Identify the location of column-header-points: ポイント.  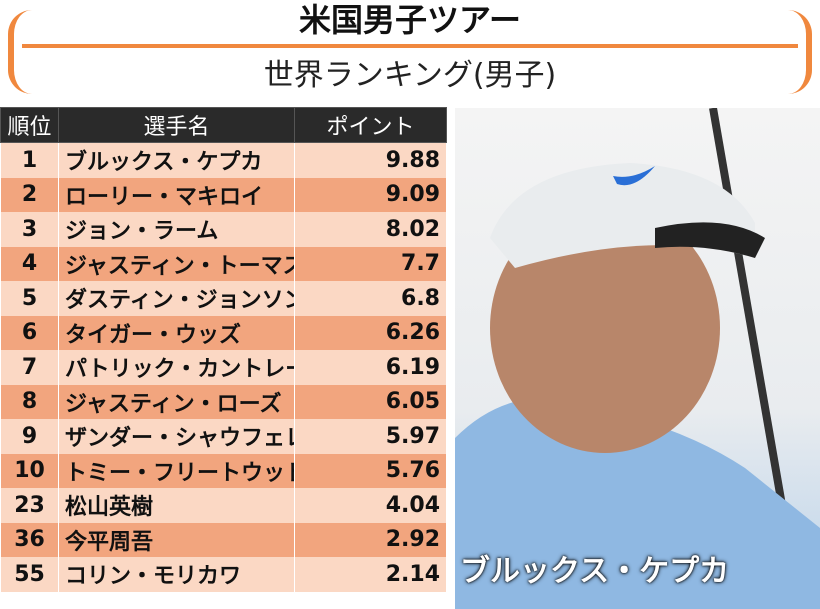
(370, 125).